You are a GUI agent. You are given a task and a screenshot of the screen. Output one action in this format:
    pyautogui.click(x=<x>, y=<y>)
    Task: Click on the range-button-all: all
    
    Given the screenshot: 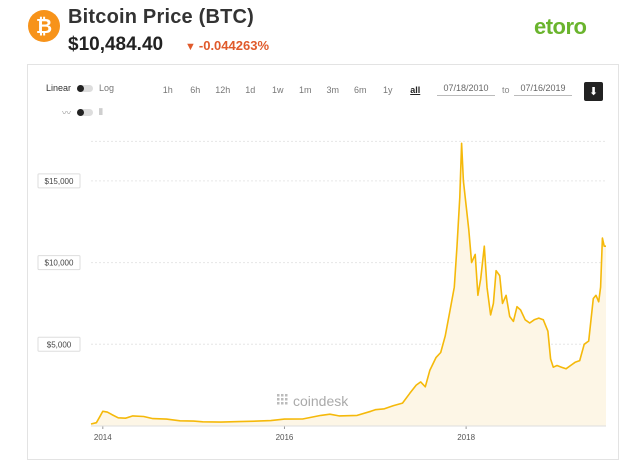 What is the action you would take?
    pyautogui.click(x=415, y=90)
    